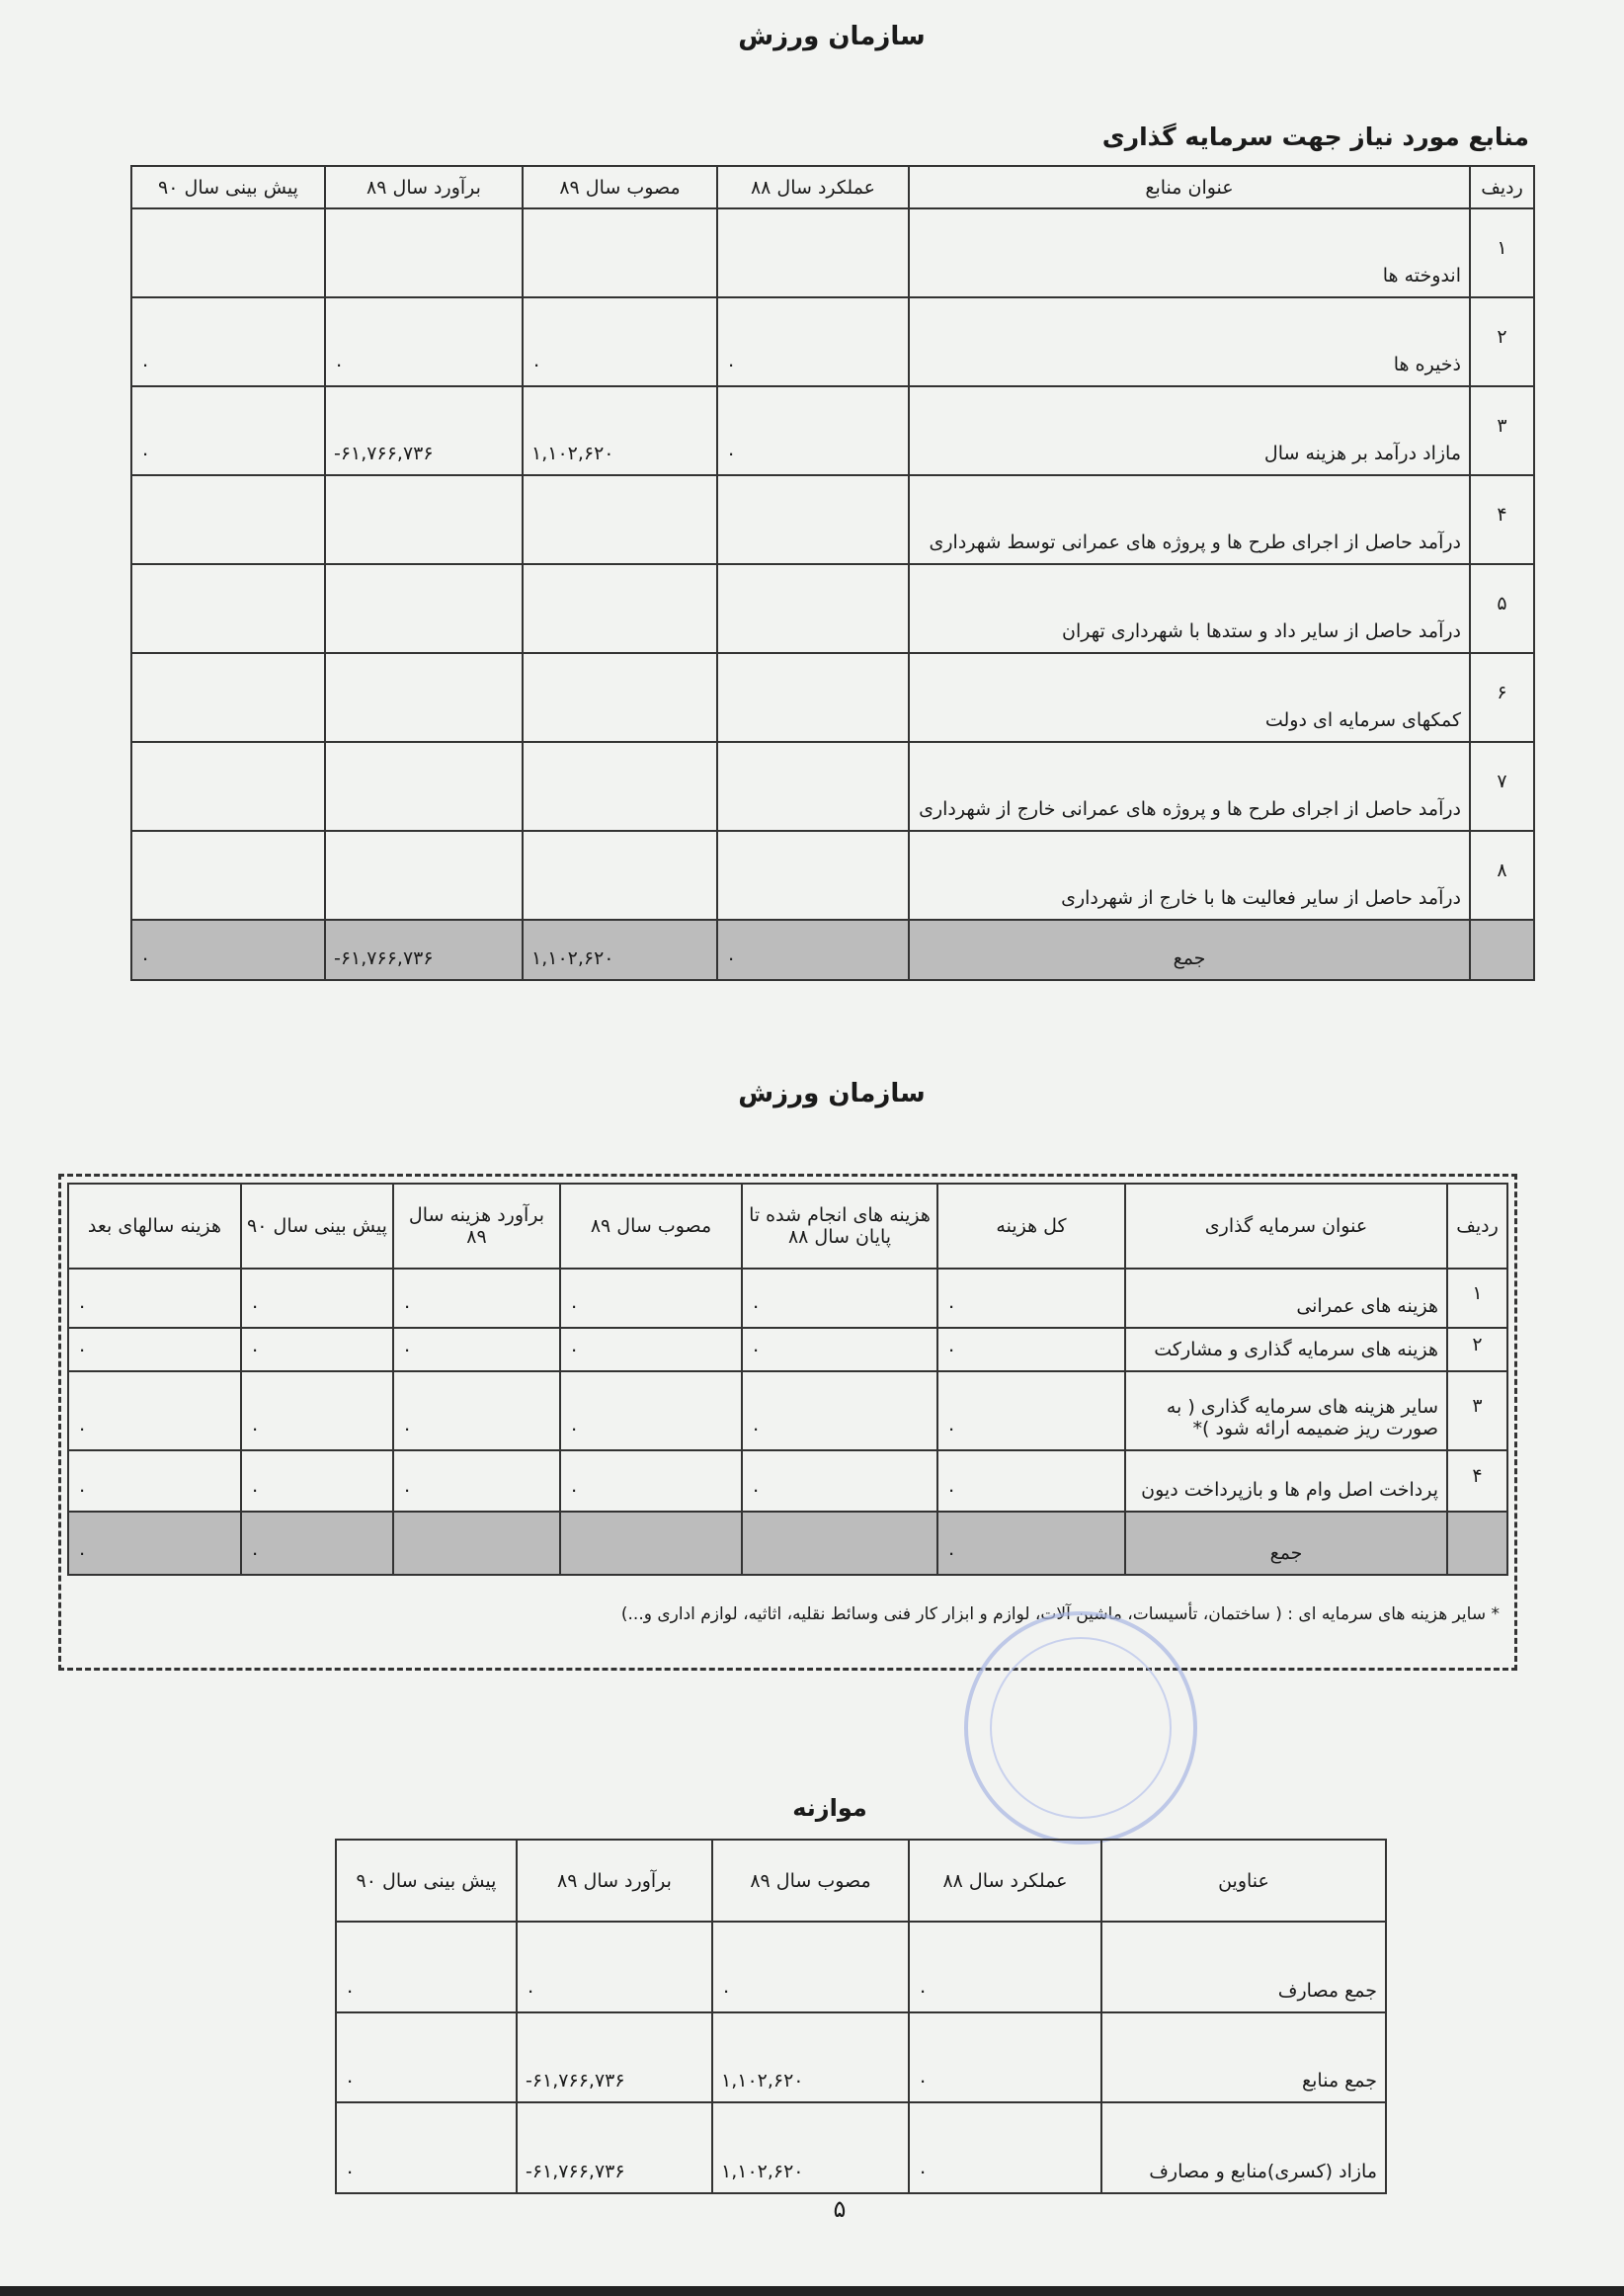  What do you see at coordinates (1243, 1881) in the screenshot?
I see `column-header: عناوین` at bounding box center [1243, 1881].